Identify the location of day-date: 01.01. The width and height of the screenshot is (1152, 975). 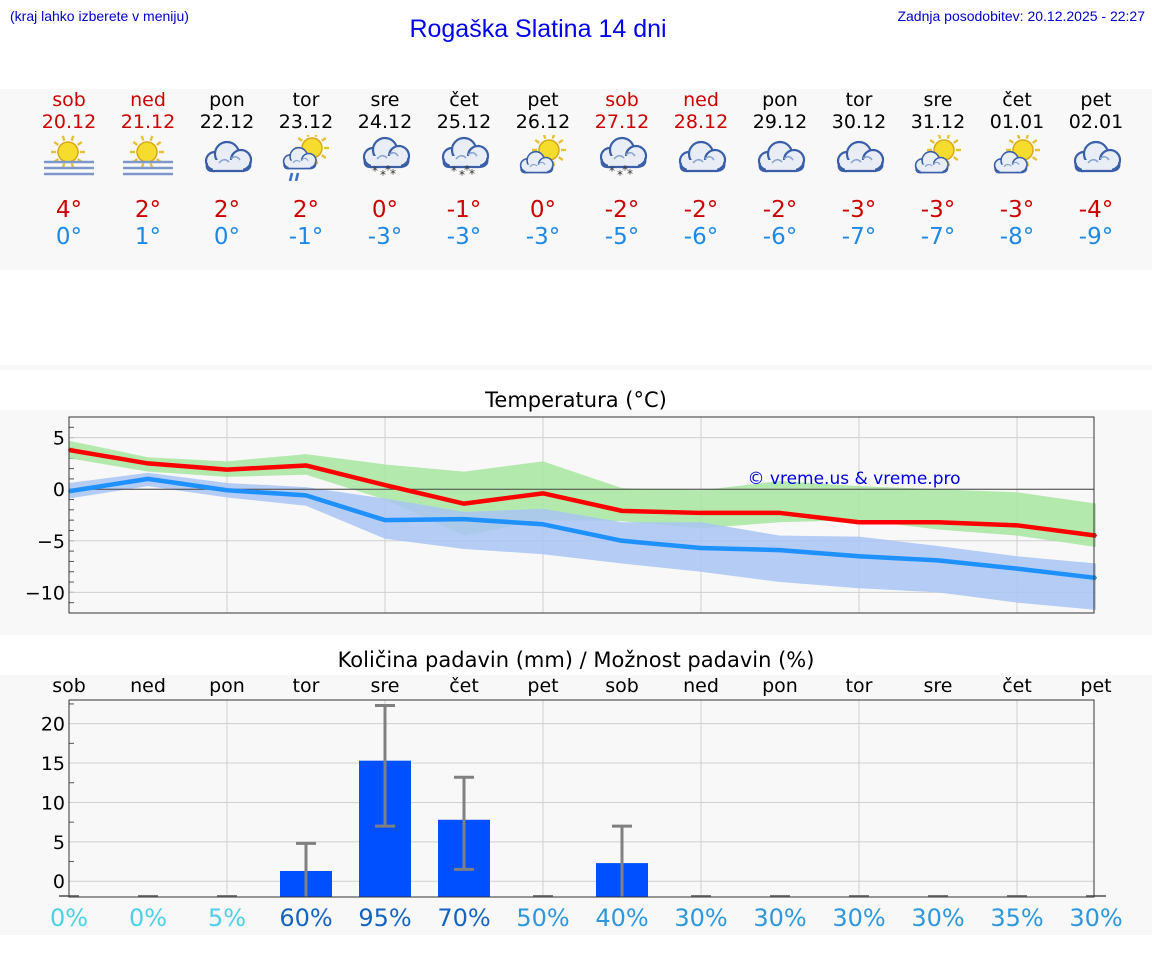
(1017, 122).